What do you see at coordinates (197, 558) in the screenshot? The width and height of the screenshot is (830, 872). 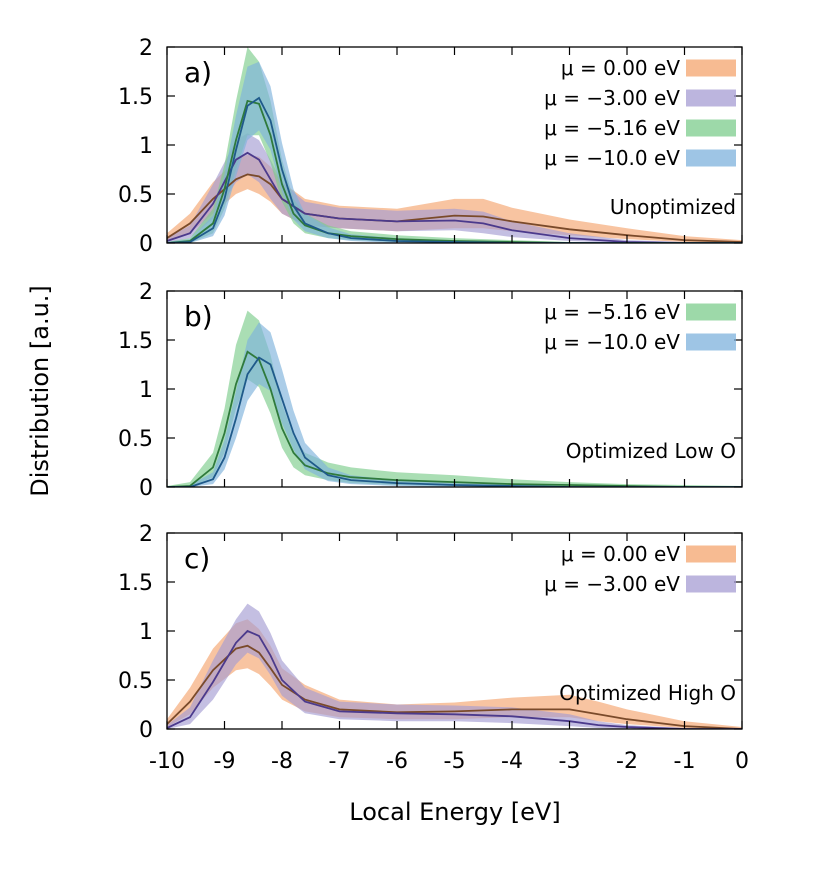 I see `panel-label: c)` at bounding box center [197, 558].